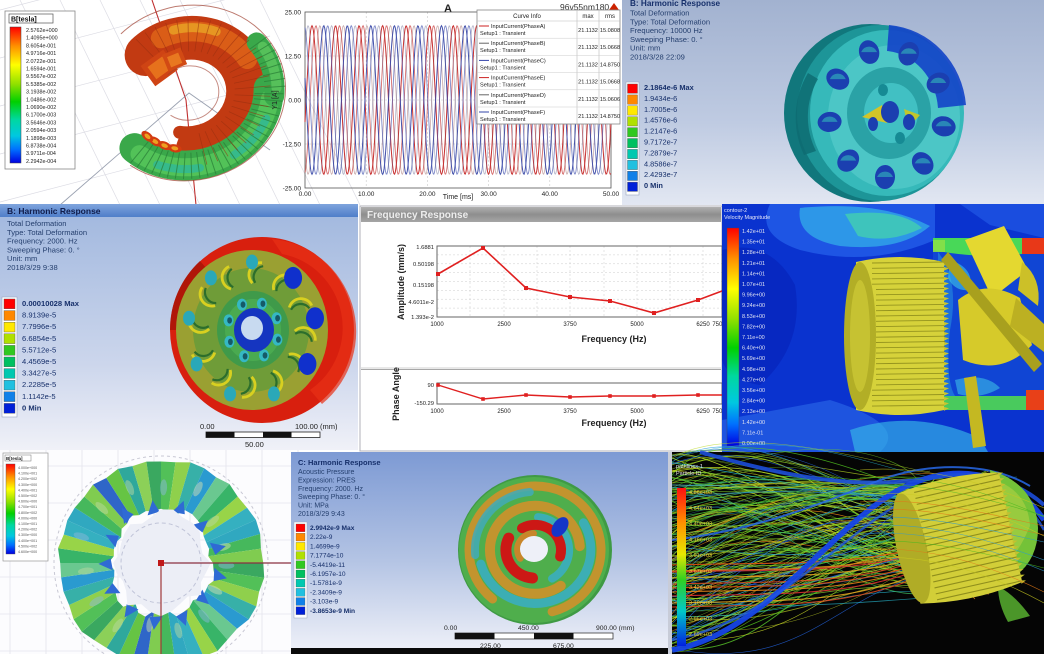 This screenshot has width=1044, height=659. What do you see at coordinates (753, 349) in the screenshot?
I see `svg-text: 6.40e+00` at bounding box center [753, 349].